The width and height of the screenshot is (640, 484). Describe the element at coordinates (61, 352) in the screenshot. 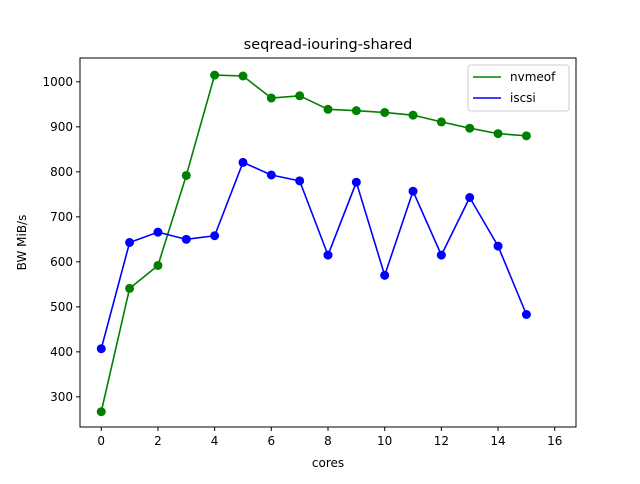

I see `y-tick-label: 400` at that location.